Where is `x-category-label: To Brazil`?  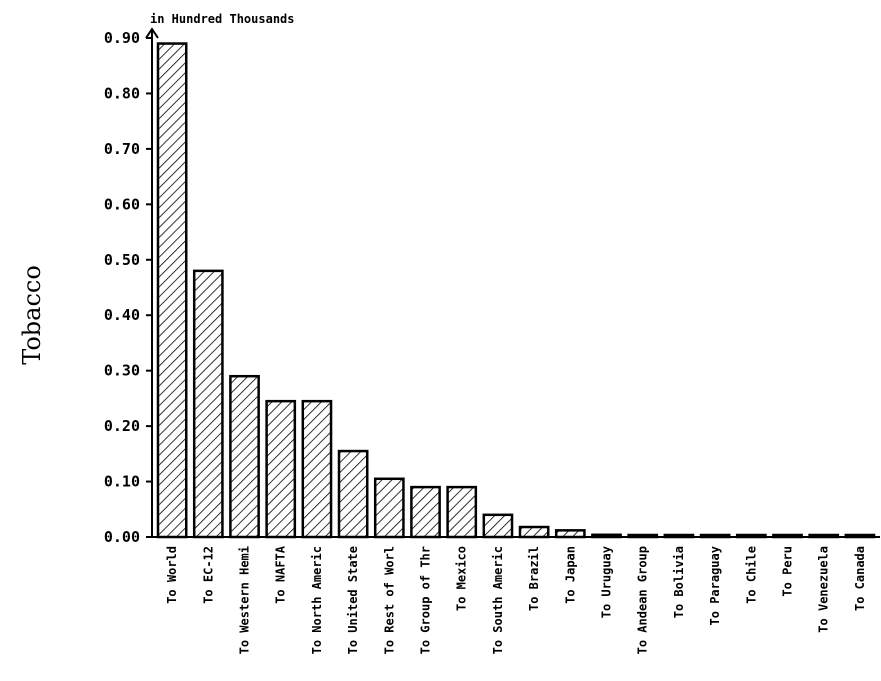
x-category-label: To Brazil is located at coordinates (534, 578).